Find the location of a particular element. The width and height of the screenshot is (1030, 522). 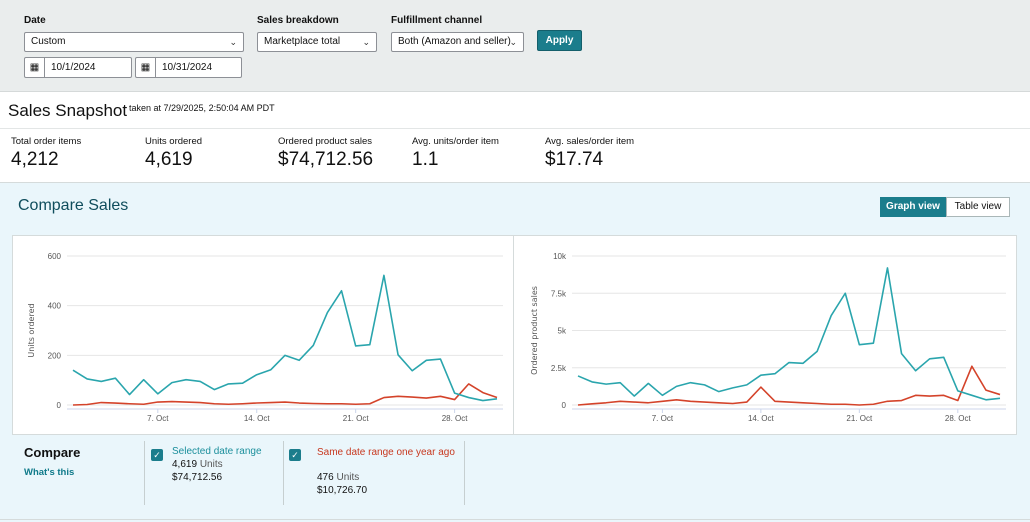

selected-range-checkbox: ✓ is located at coordinates (157, 455).